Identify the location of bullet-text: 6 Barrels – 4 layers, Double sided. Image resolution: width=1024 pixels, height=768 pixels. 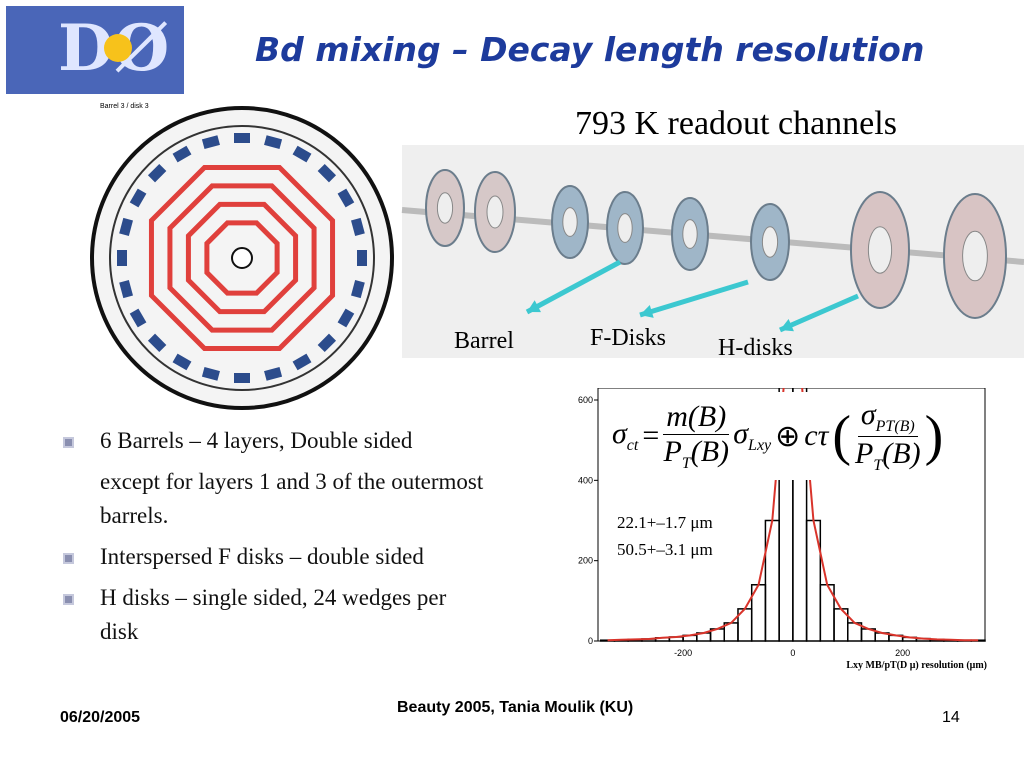
(256, 440).